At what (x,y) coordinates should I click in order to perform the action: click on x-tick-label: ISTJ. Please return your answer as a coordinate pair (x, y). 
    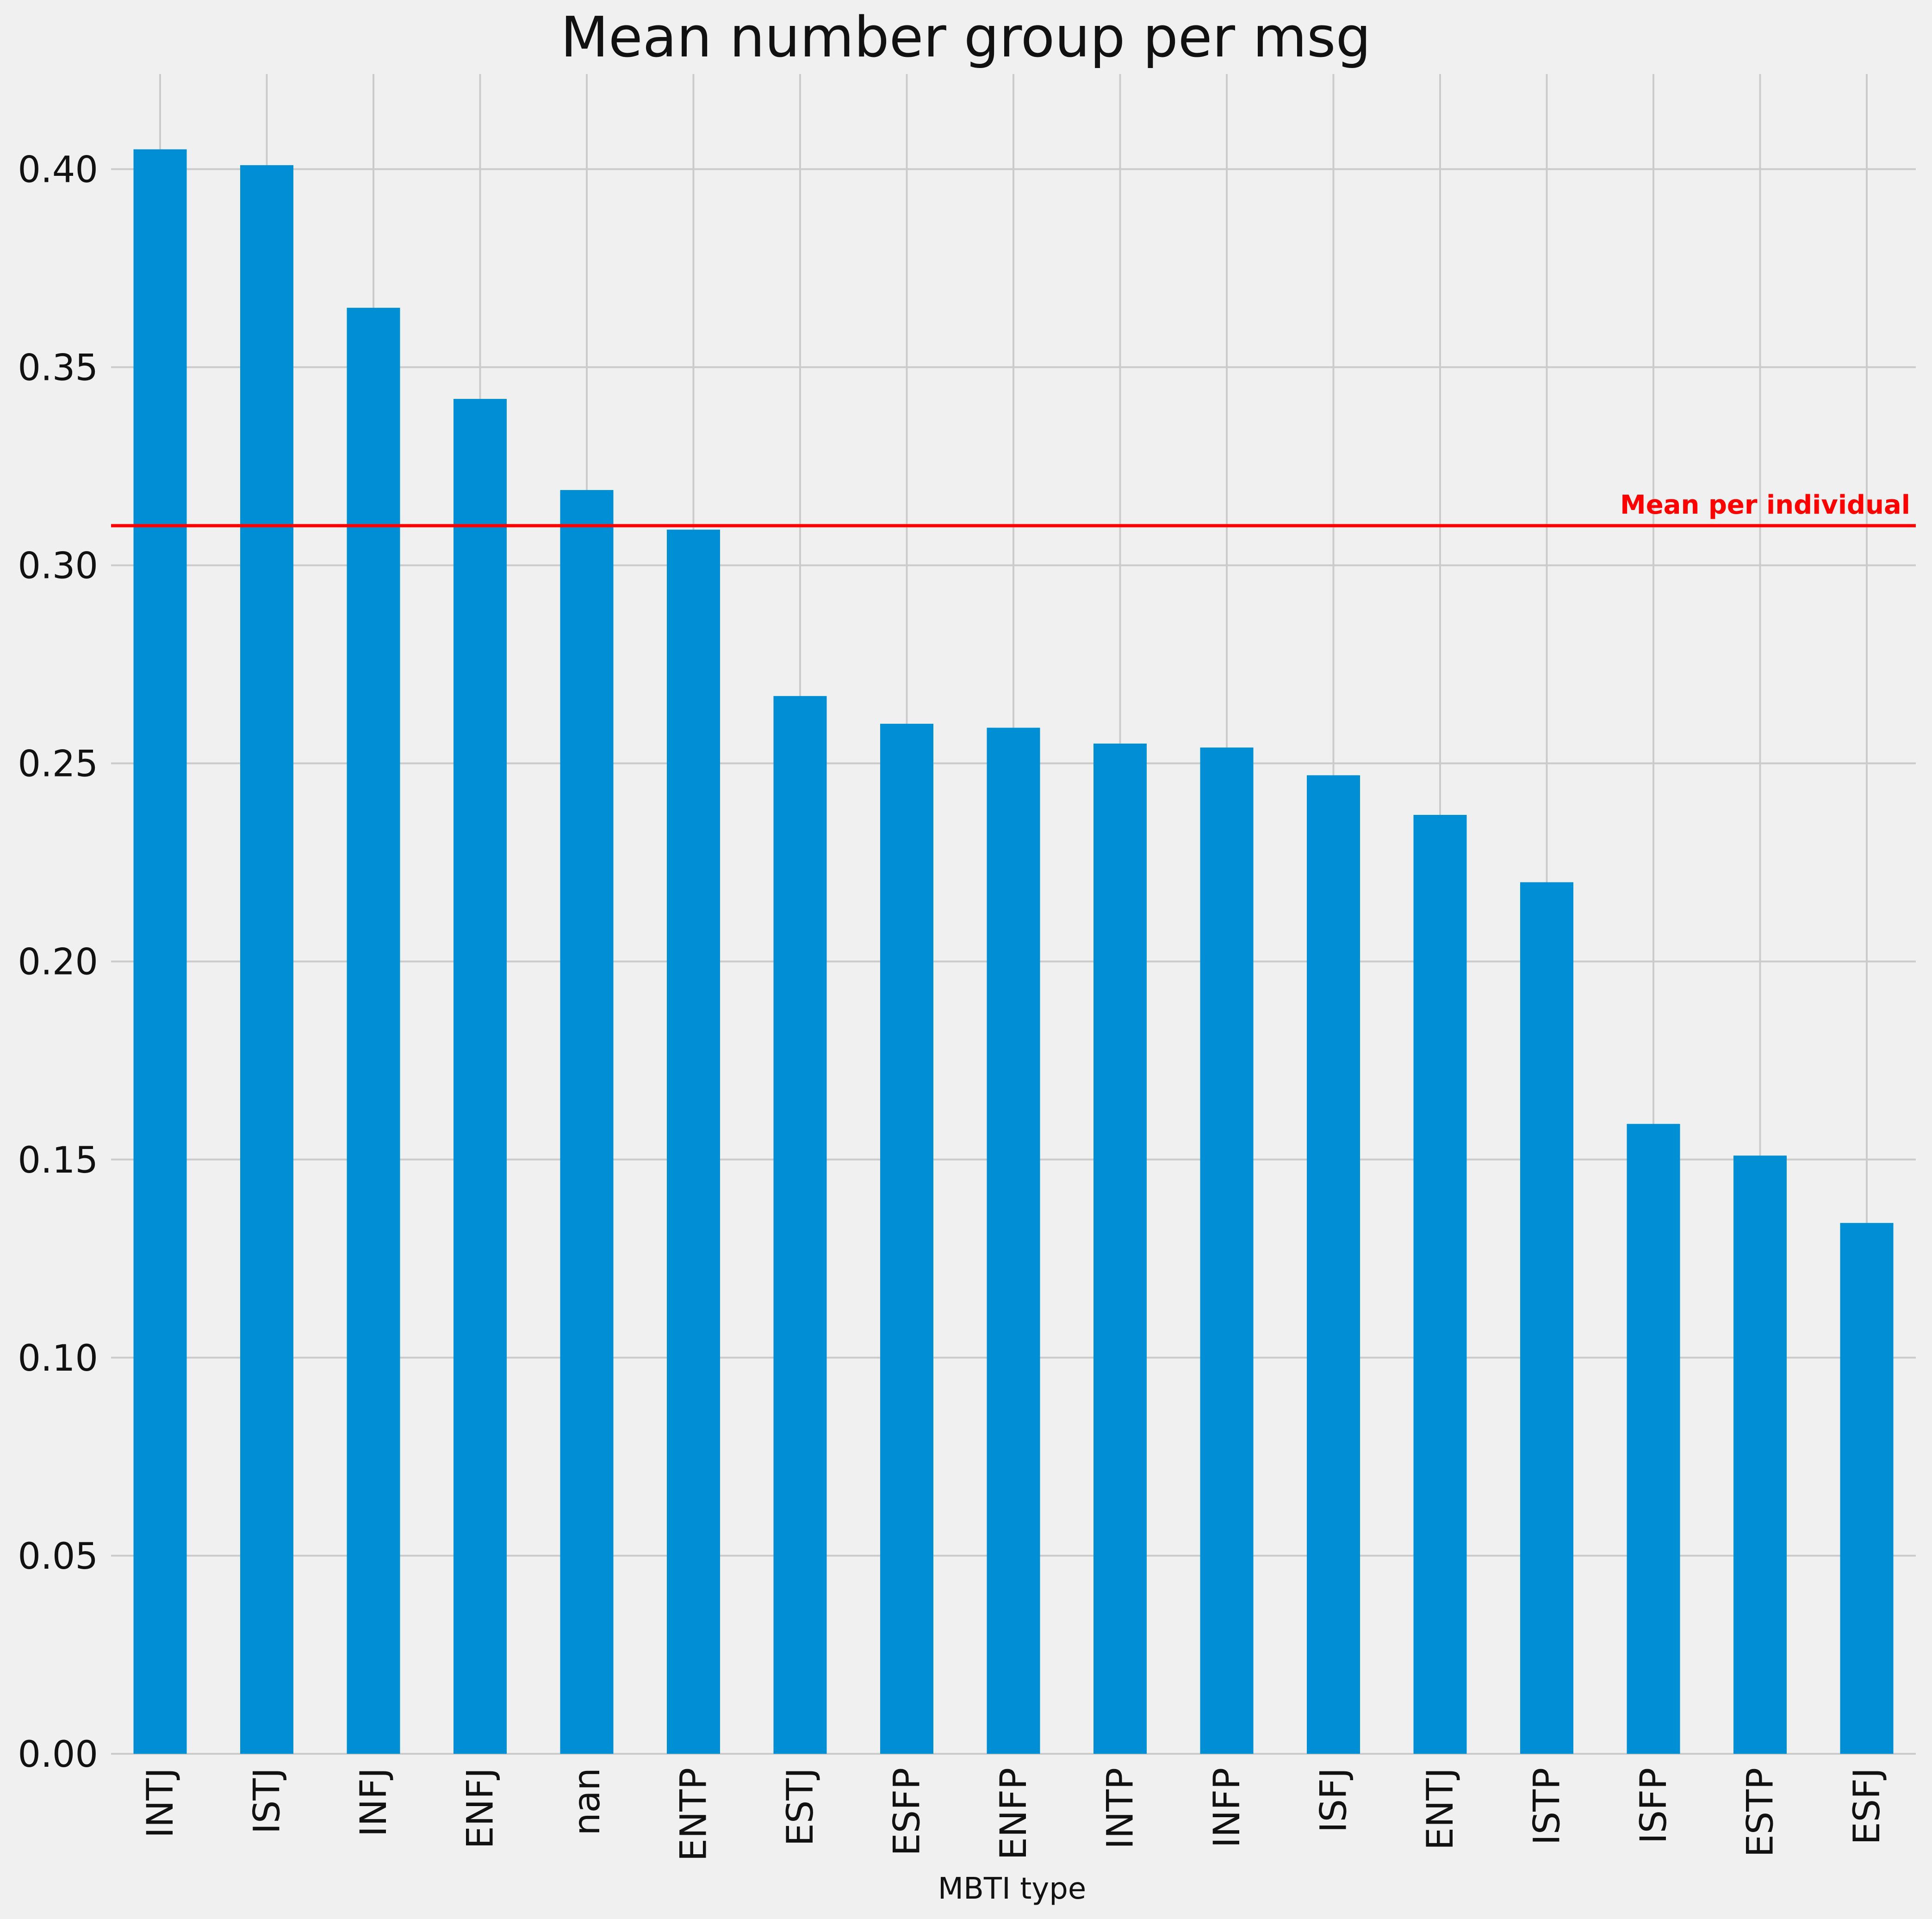
    Looking at the image, I should click on (267, 1801).